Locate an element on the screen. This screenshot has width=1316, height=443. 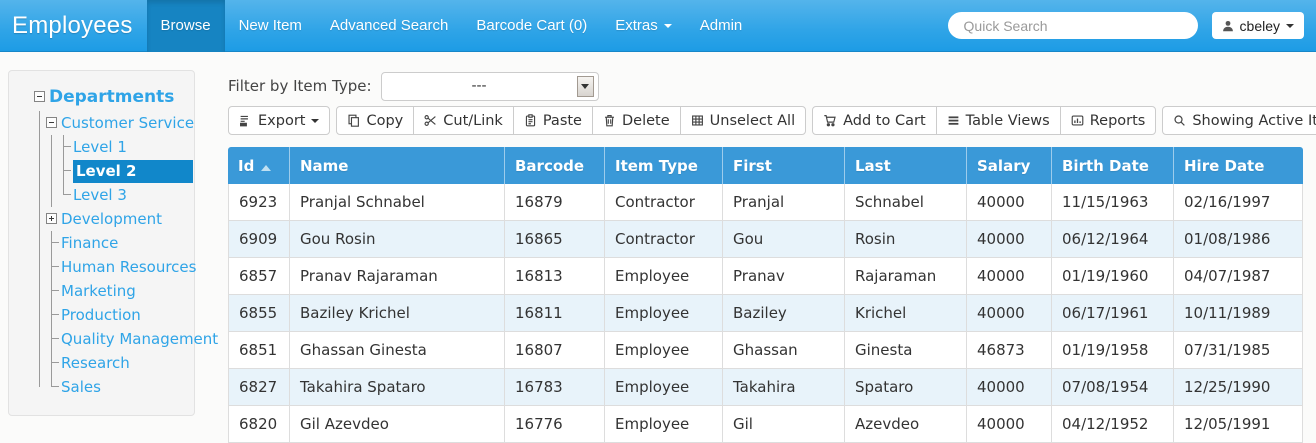
select-arrow-icon is located at coordinates (585, 86).